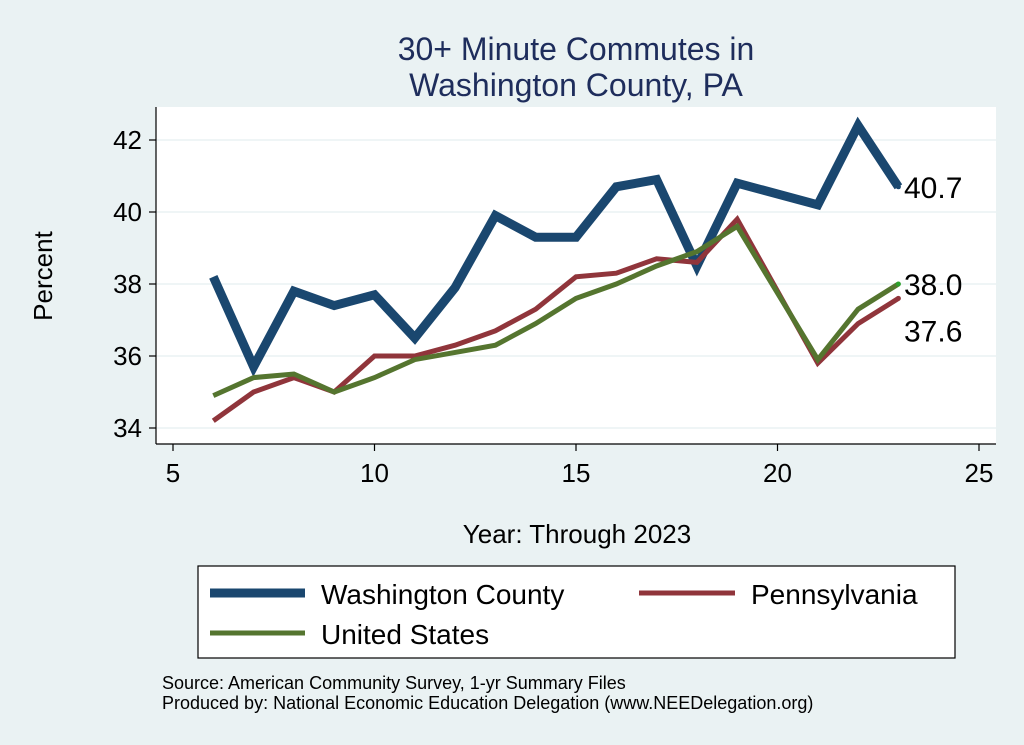 This screenshot has height=745, width=1024. I want to click on x-axis-ticks: 5 10 15 20 25, so click(580, 466).